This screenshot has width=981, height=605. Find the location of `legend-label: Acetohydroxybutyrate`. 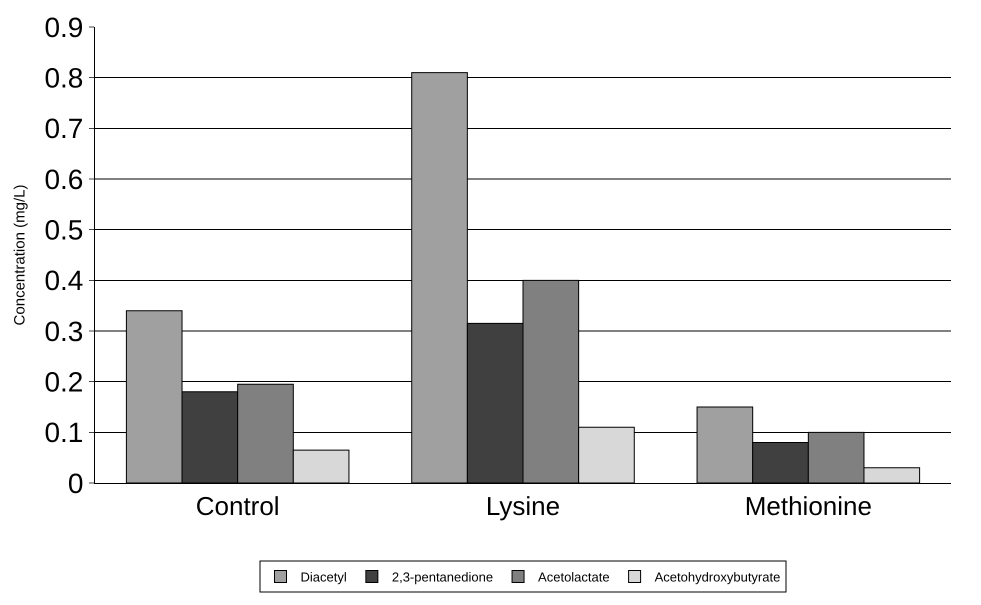

legend-label: Acetohydroxybutyrate is located at coordinates (717, 577).